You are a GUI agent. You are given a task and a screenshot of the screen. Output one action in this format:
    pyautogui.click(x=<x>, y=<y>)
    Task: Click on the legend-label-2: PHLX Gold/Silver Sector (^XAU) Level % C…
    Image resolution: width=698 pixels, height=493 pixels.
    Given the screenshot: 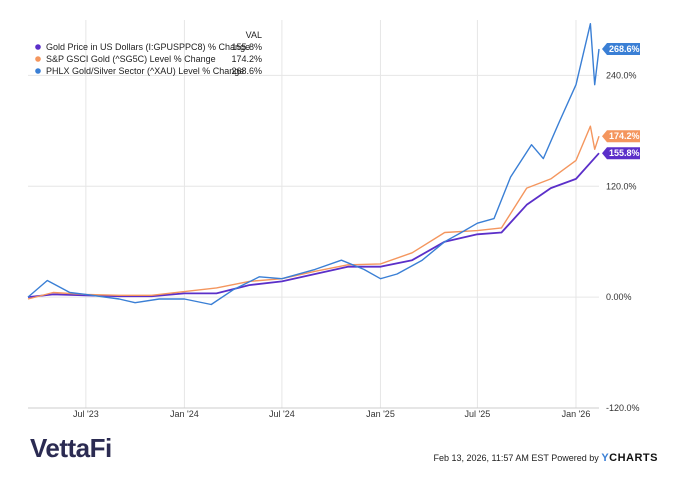 What is the action you would take?
    pyautogui.click(x=145, y=71)
    